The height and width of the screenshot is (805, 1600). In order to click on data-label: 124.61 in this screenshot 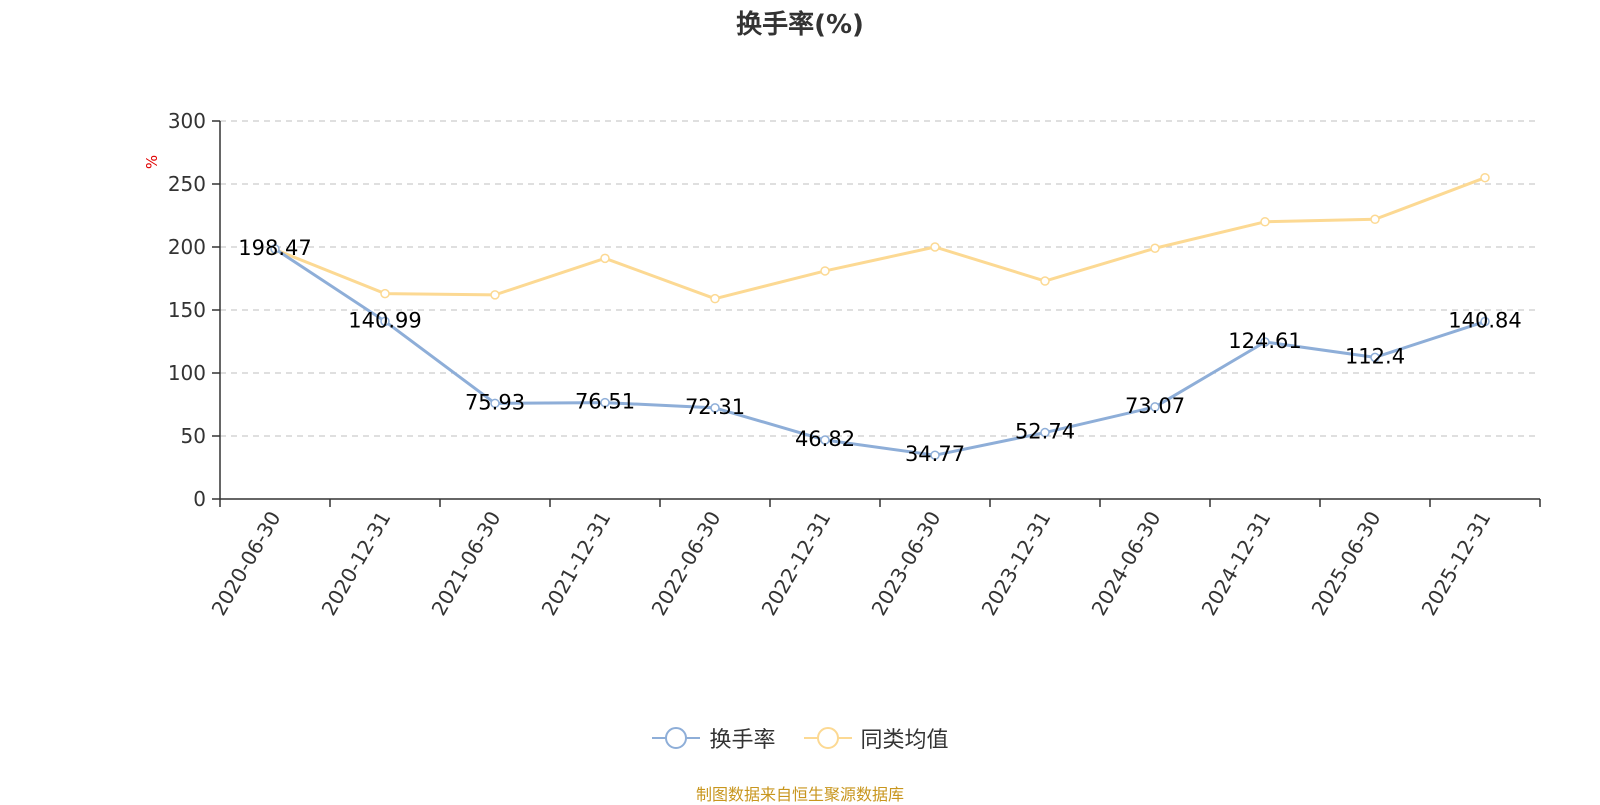, I will do `click(1264, 341)`.